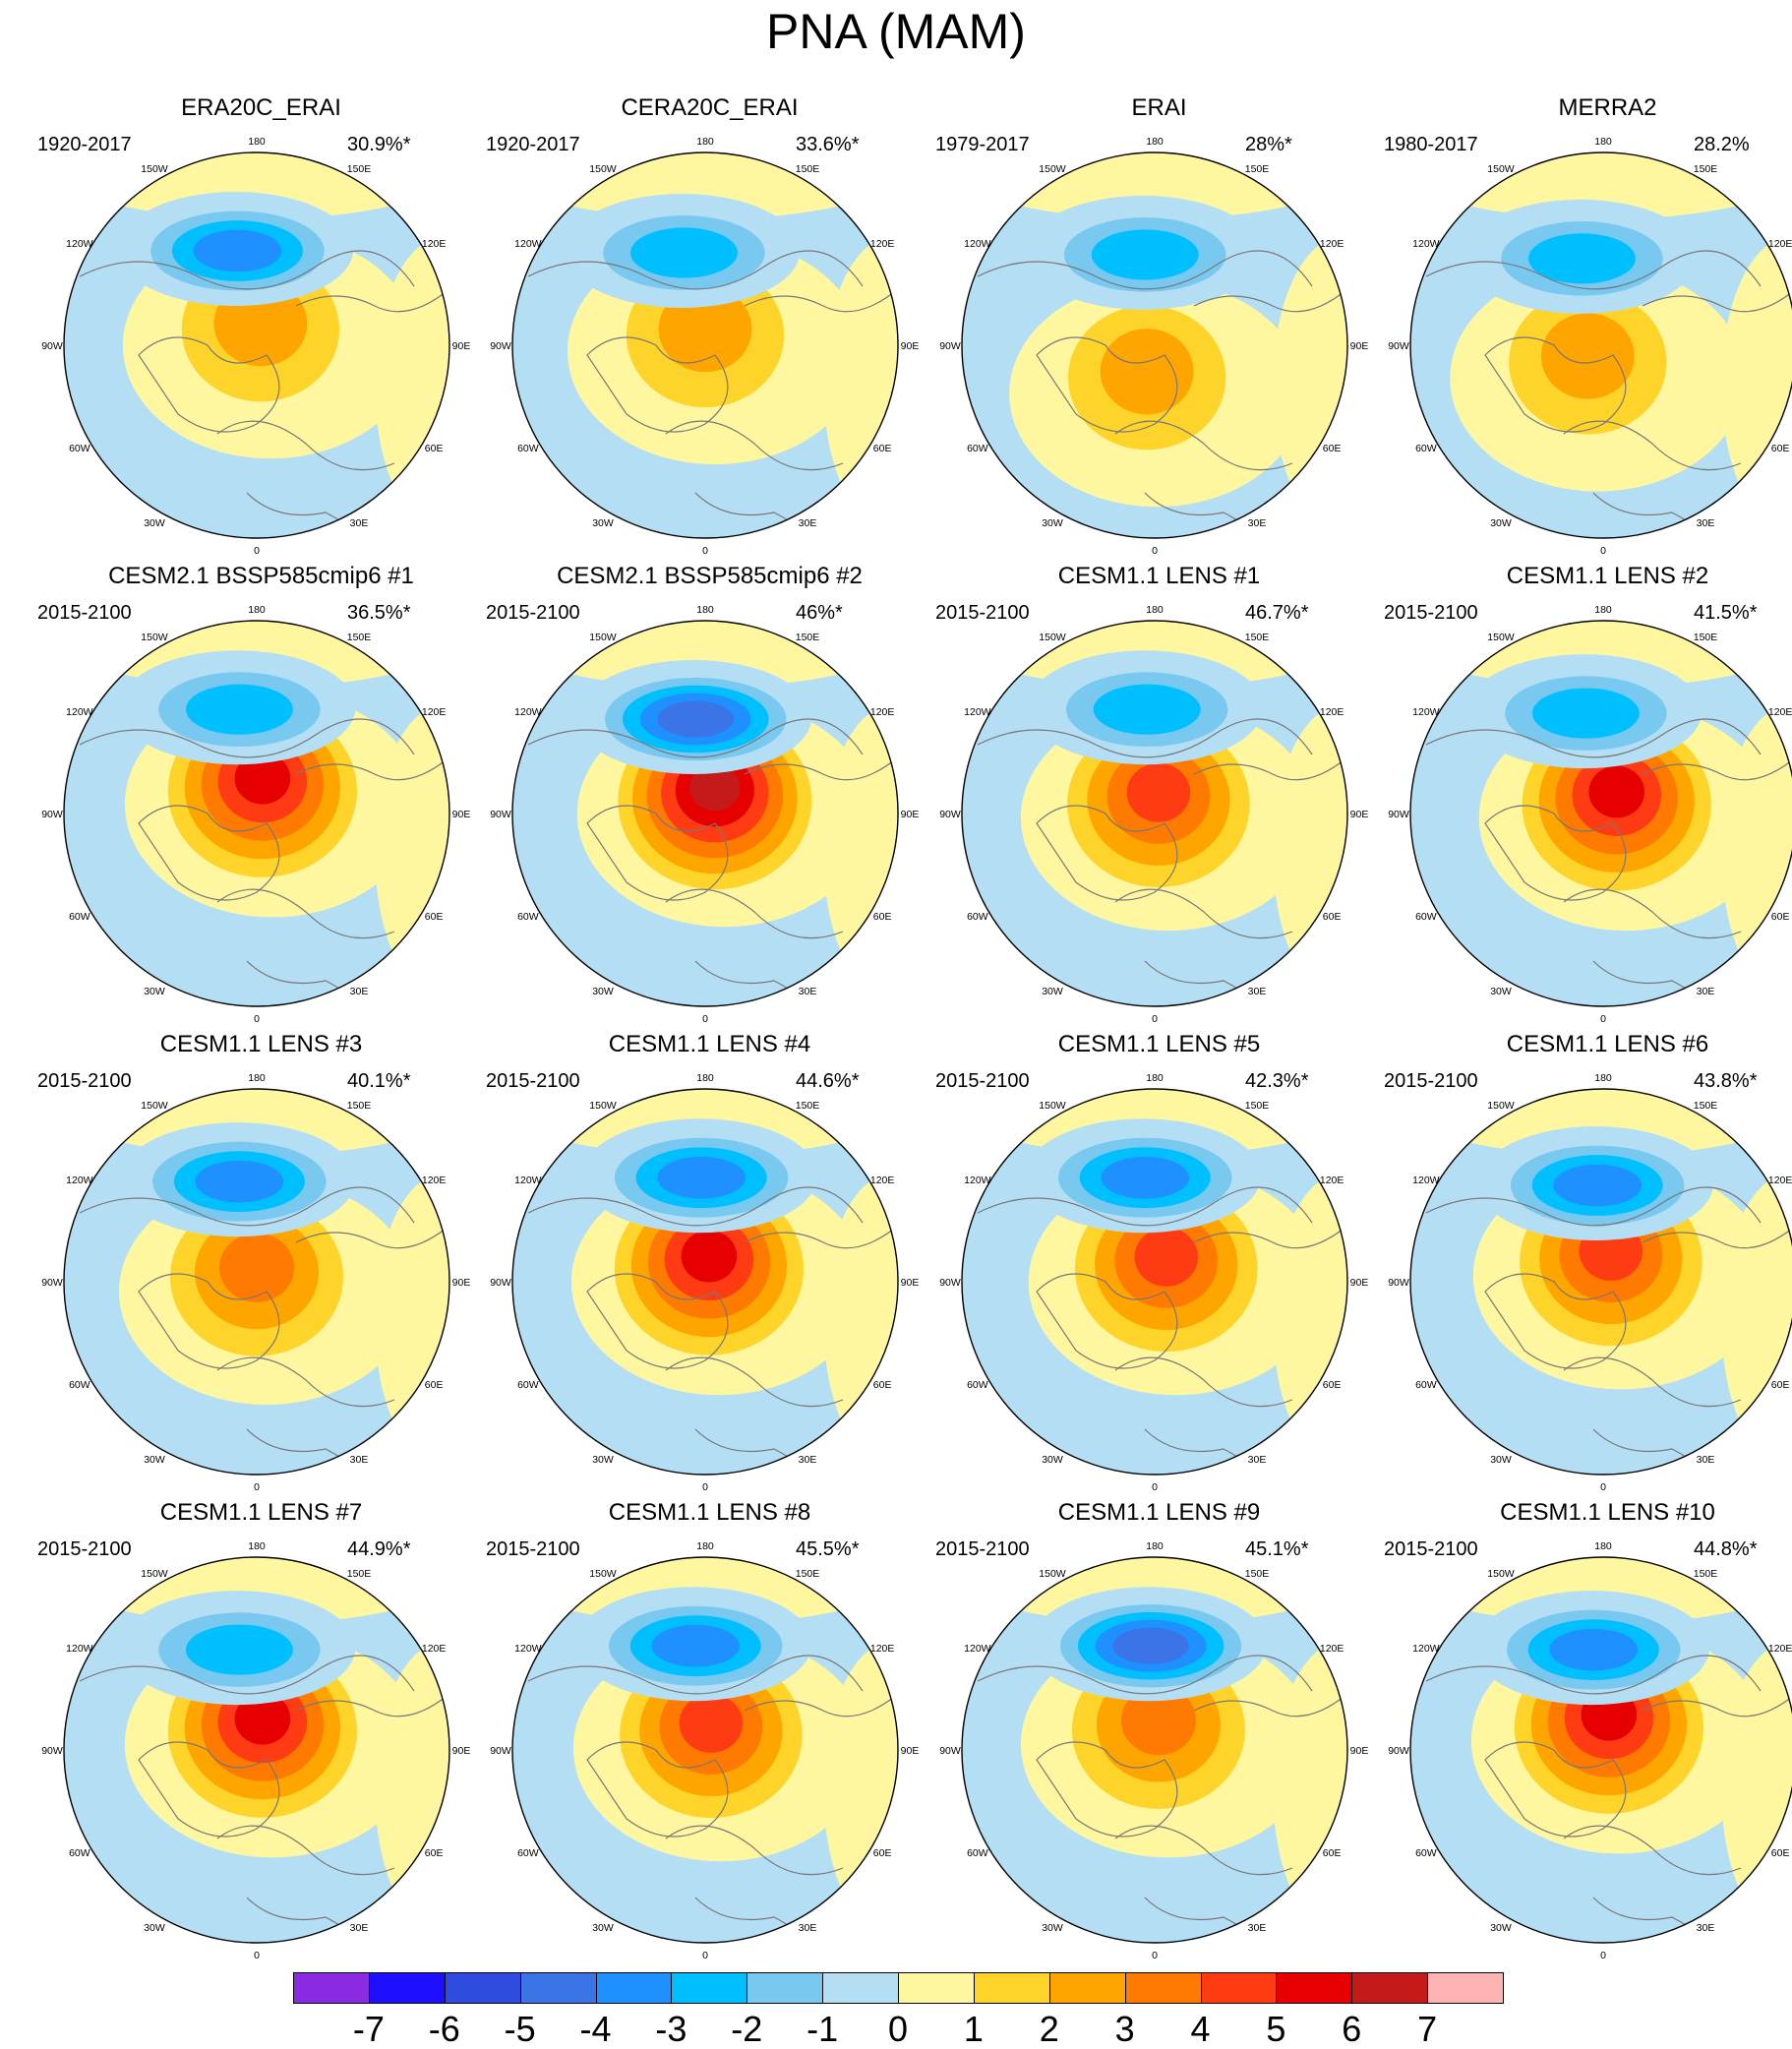  I want to click on colorbar-tick-label: -1, so click(822, 2029).